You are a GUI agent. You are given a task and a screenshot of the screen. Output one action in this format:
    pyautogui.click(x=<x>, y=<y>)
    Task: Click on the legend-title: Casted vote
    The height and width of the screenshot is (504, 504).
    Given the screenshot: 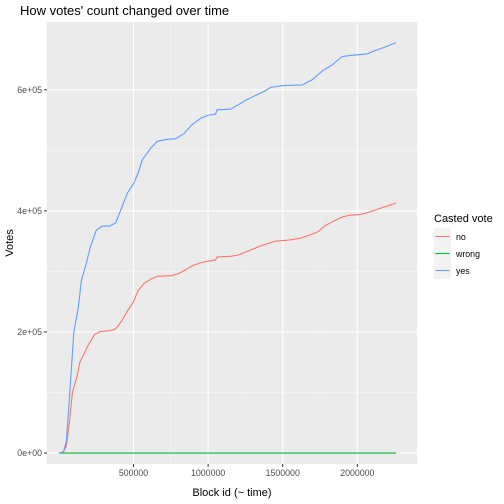 What is the action you would take?
    pyautogui.click(x=463, y=219)
    